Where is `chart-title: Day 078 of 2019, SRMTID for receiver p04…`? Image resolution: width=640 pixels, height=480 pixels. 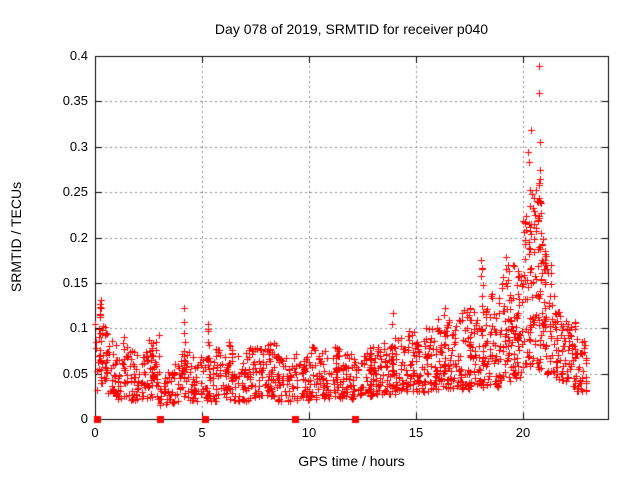 chart-title: Day 078 of 2019, SRMTID for receiver p04… is located at coordinates (351, 29).